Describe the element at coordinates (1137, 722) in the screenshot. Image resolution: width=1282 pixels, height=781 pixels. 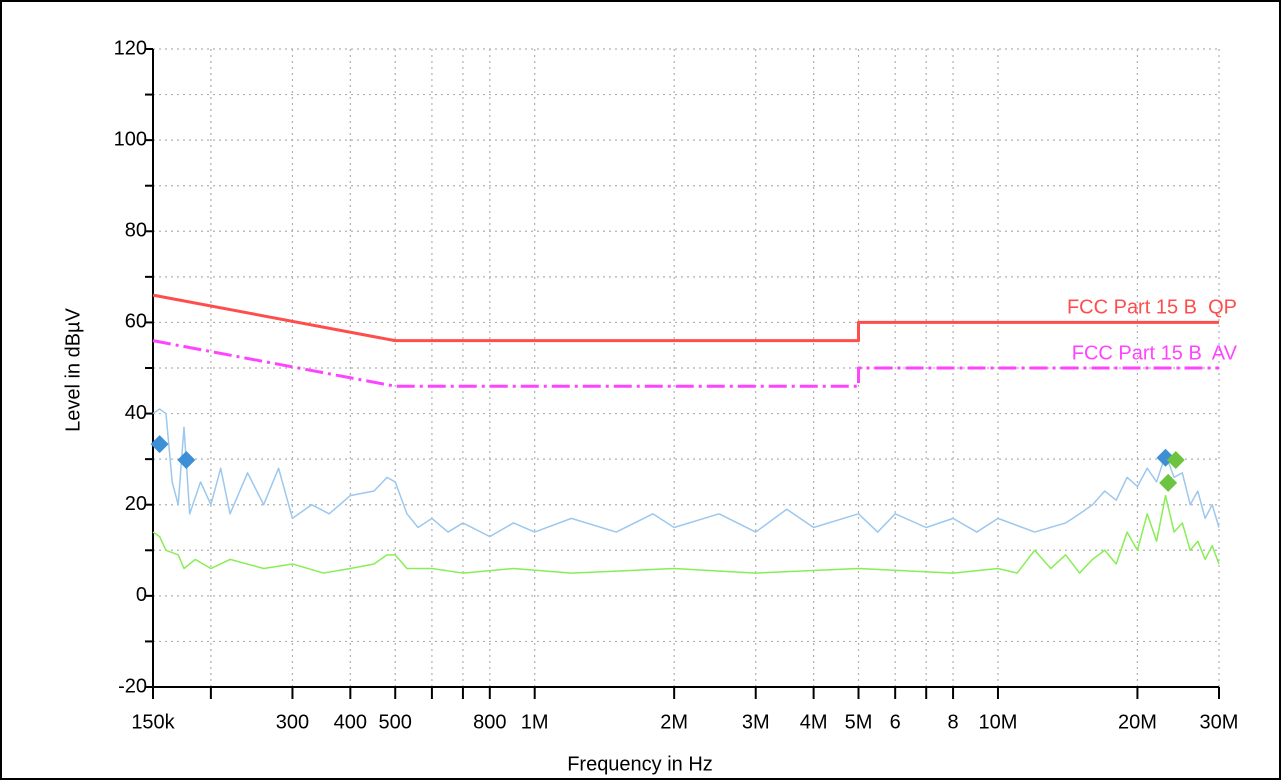
I see `x-tick-label: 20M` at that location.